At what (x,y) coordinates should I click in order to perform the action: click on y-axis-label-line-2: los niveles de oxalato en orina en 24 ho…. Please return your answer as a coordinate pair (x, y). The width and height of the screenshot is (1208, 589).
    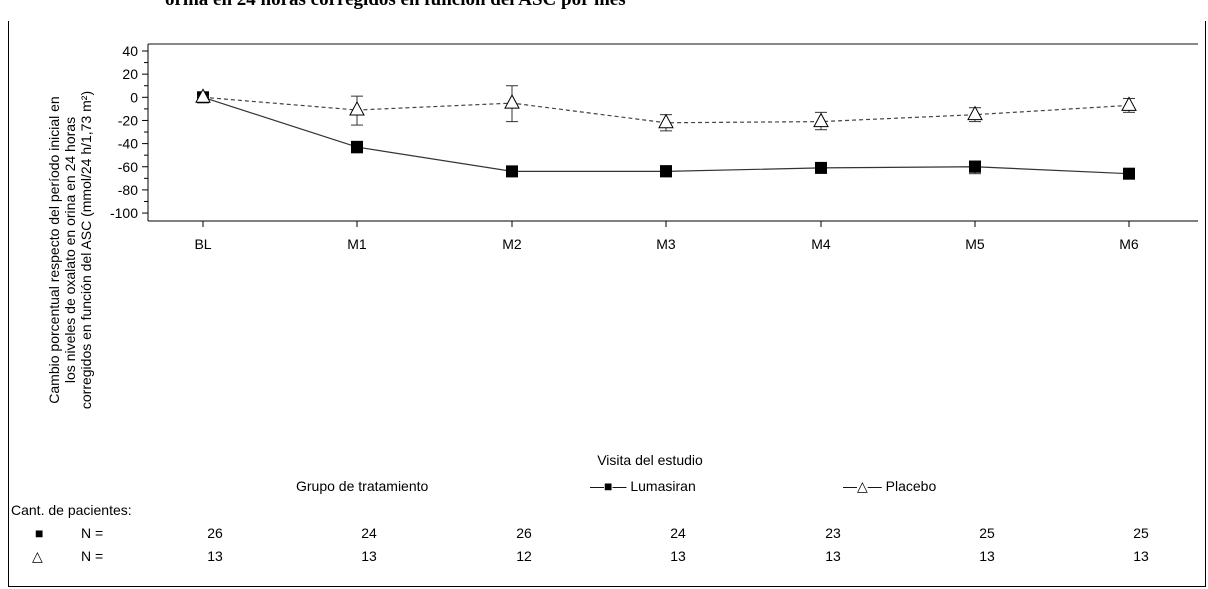
    Looking at the image, I should click on (70, 250).